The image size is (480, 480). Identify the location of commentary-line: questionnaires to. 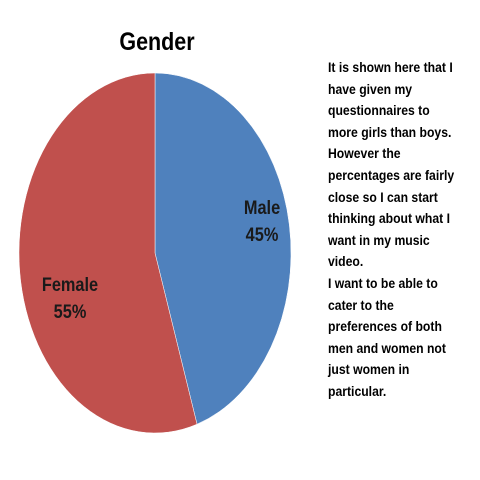
(379, 111).